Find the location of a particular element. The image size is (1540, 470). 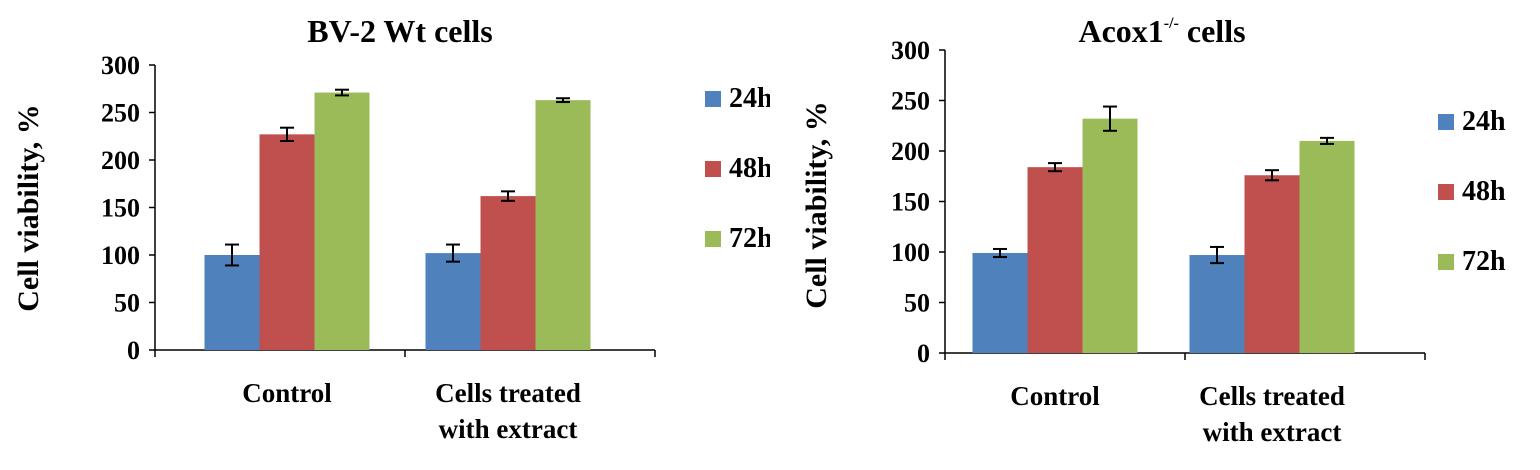

chart-title-main: Acox1 is located at coordinates (1120, 31).